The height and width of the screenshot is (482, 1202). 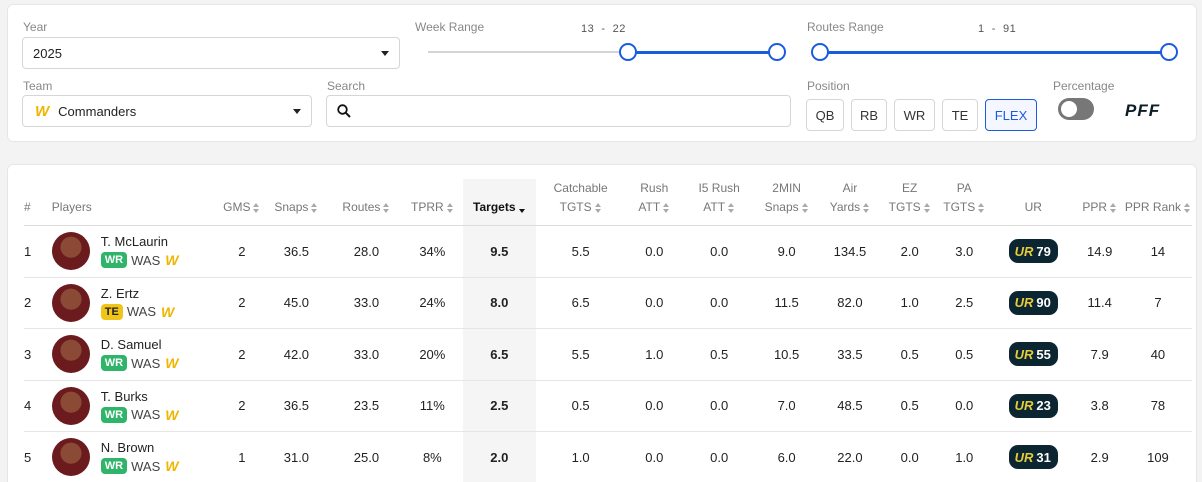 What do you see at coordinates (909, 303) in the screenshot?
I see `ez-cell: 1.0` at bounding box center [909, 303].